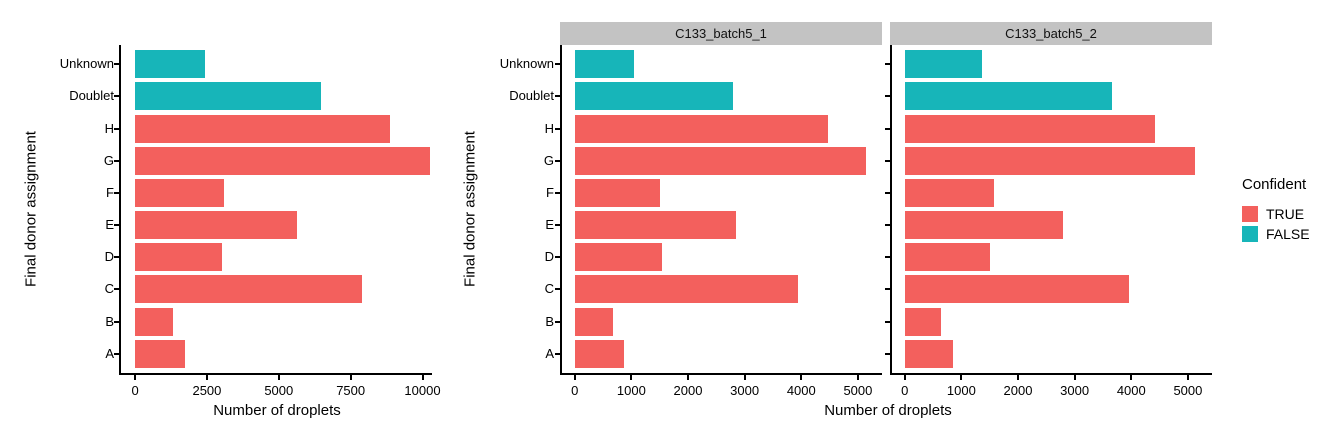  What do you see at coordinates (1250, 214) in the screenshot?
I see `legend-swatch-true-icon` at bounding box center [1250, 214].